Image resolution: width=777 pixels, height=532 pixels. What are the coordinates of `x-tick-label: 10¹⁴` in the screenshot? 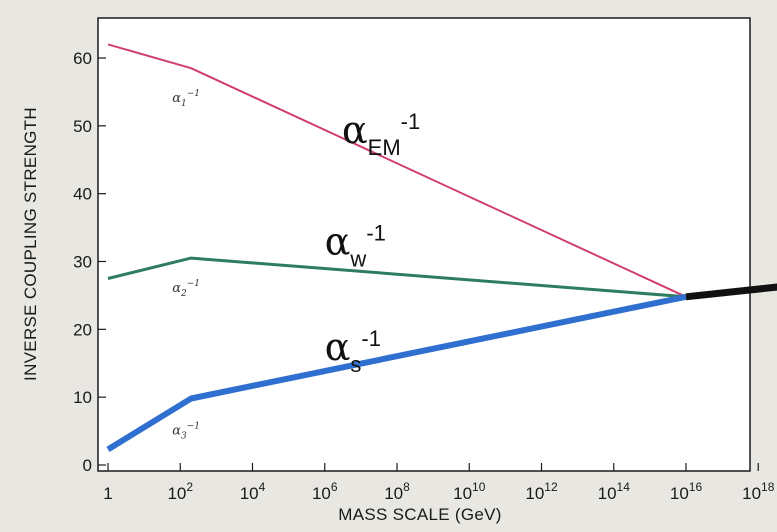 It's located at (614, 491).